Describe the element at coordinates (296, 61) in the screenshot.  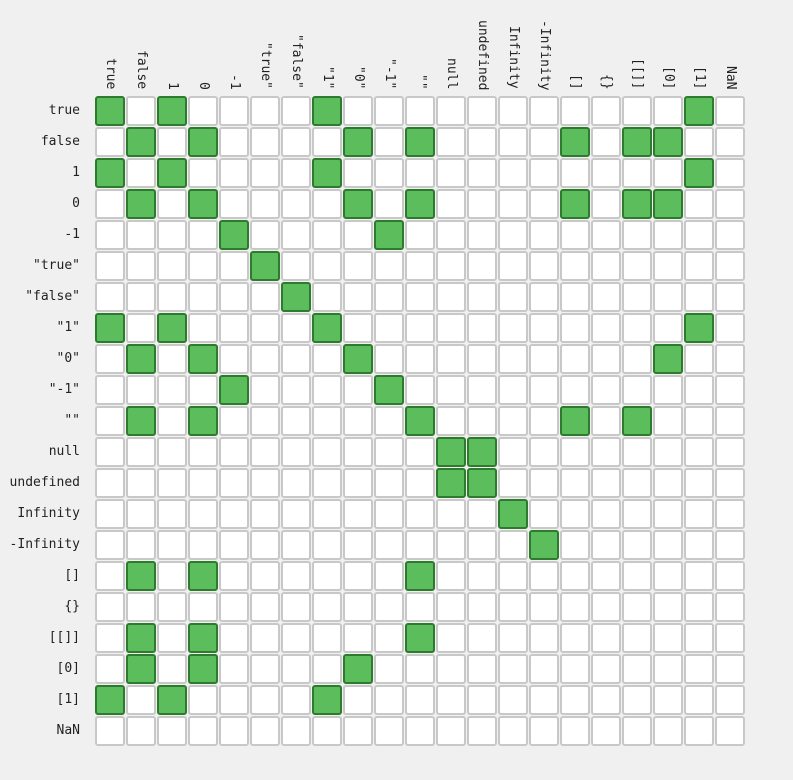
I see `column-label: "false"` at that location.